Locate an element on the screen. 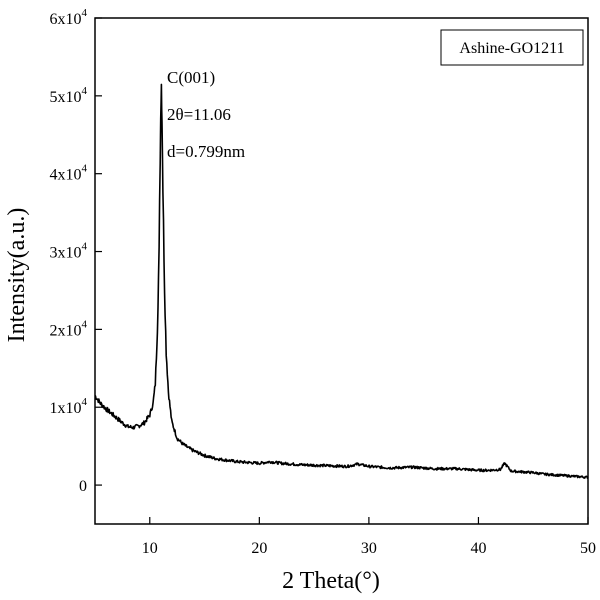  annotation-plane: C(001) is located at coordinates (191, 77).